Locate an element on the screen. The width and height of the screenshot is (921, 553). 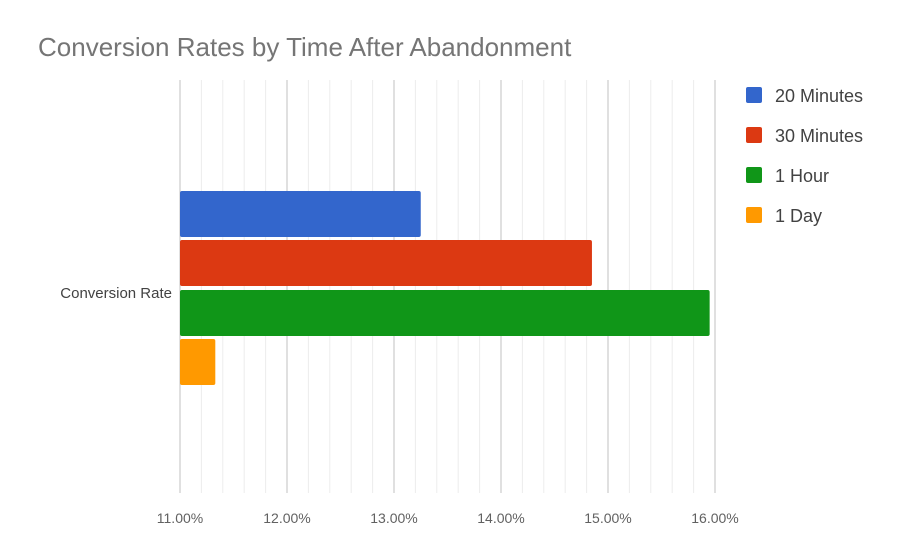
legend-label: 1 Day is located at coordinates (798, 216).